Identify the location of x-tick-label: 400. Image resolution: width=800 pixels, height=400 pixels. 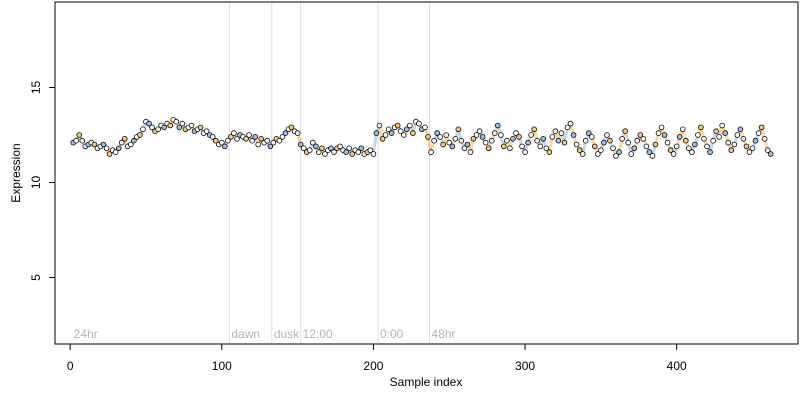
(677, 366).